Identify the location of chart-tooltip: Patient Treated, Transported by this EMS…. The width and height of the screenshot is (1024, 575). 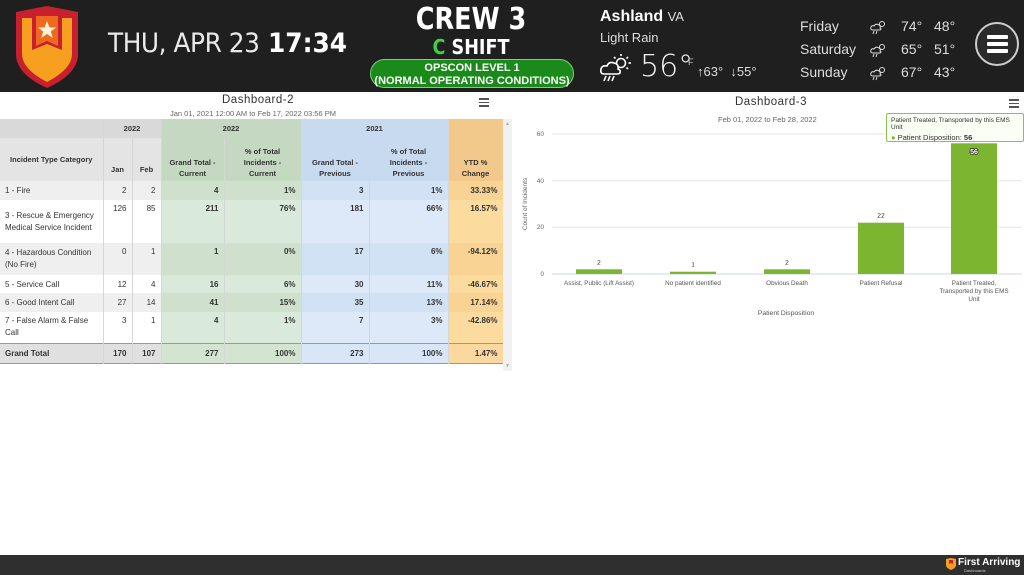
(955, 127).